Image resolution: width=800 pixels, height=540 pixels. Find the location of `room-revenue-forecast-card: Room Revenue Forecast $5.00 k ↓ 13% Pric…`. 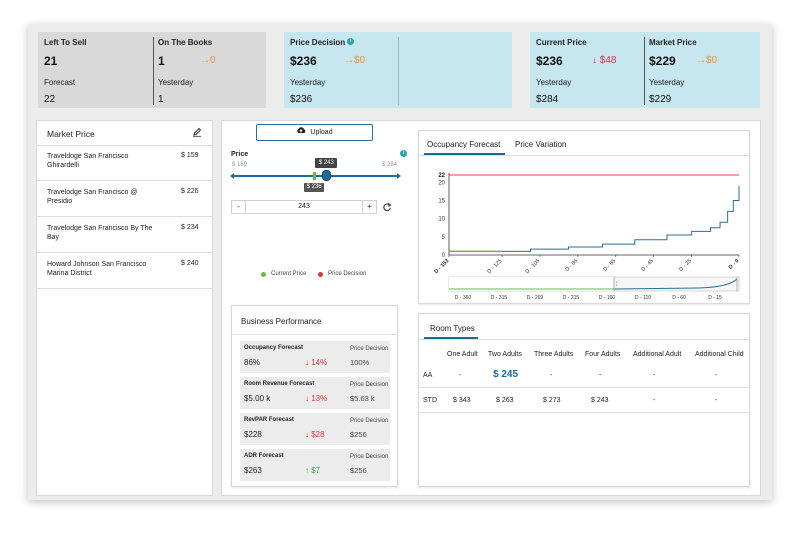

room-revenue-forecast-card: Room Revenue Forecast $5.00 k ↓ 13% Pric… is located at coordinates (315, 393).